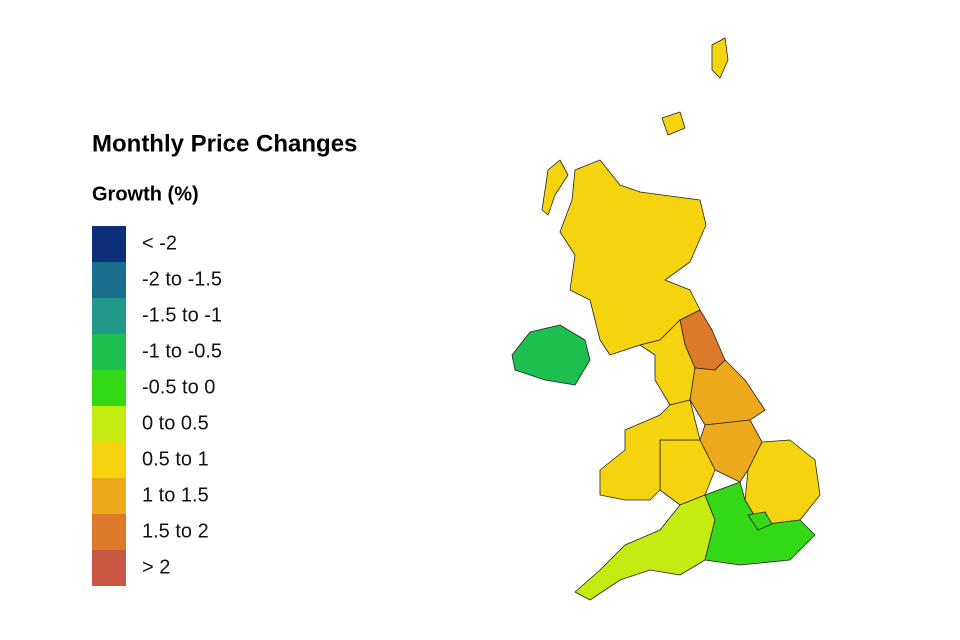 The image size is (960, 640). I want to click on legend-label: -1 to -0.5, so click(182, 351).